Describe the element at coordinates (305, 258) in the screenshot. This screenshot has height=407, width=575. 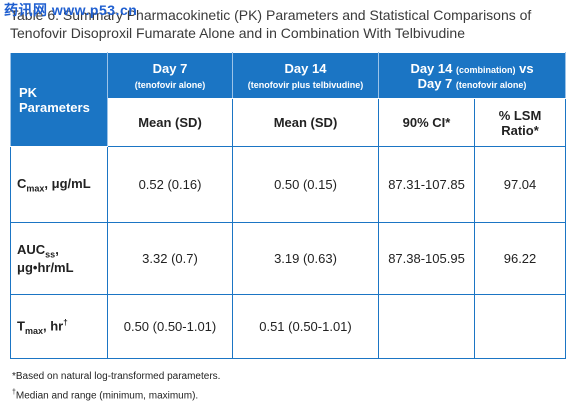
I see `cell: 3.19 (0.63)` at that location.